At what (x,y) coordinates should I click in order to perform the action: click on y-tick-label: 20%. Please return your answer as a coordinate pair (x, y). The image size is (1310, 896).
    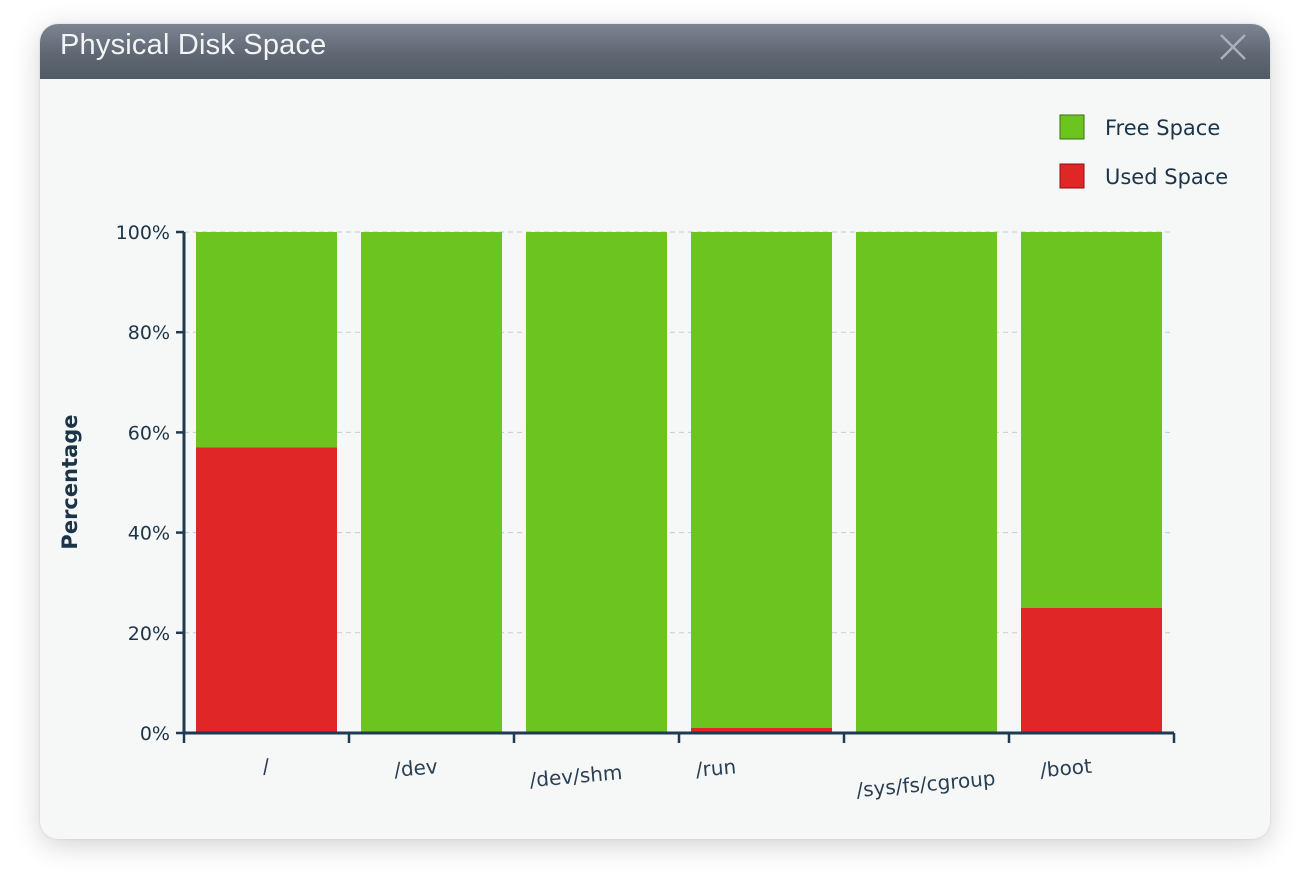
    Looking at the image, I should click on (149, 634).